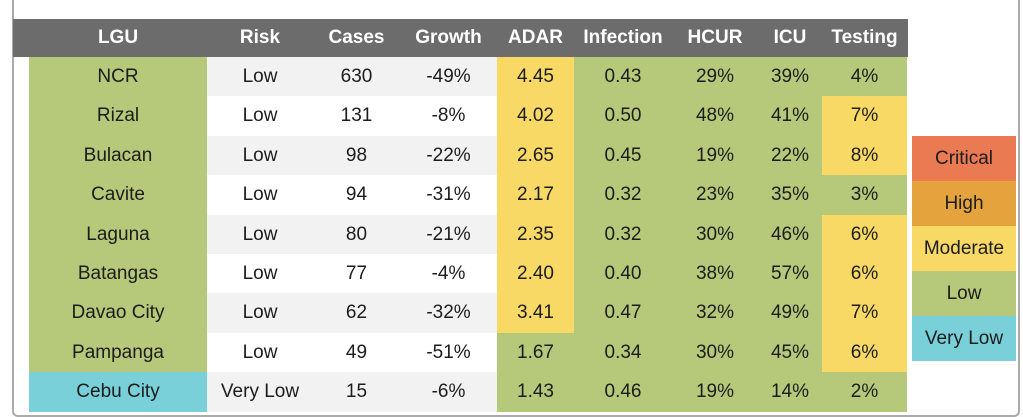 The image size is (1023, 417). I want to click on cell-growth: -21%, so click(448, 234).